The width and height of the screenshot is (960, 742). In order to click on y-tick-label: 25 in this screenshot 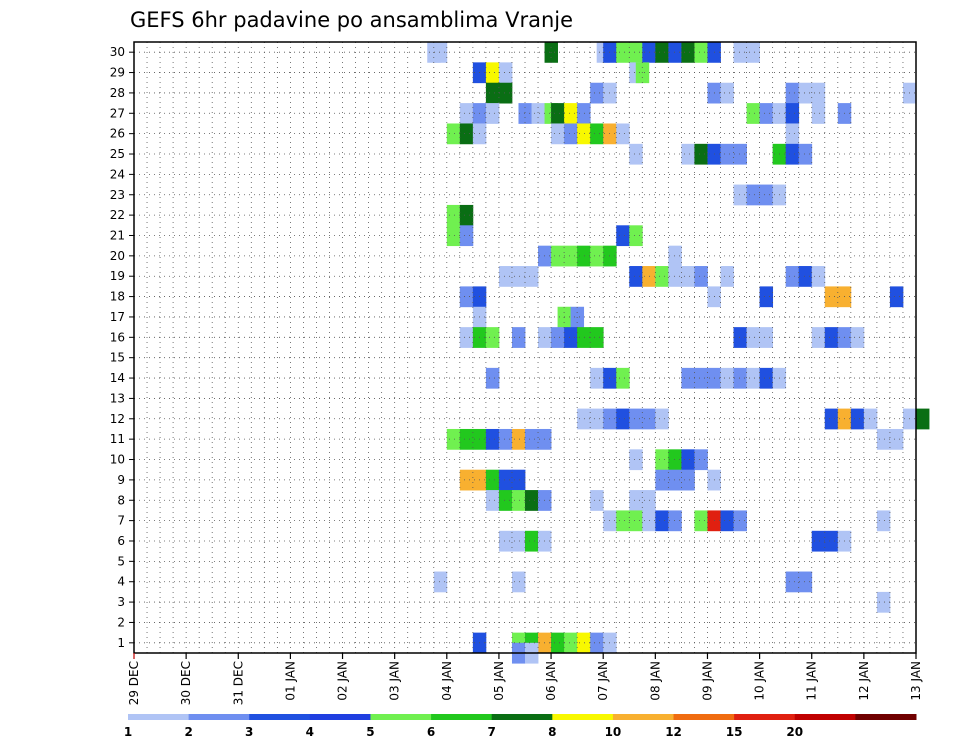, I will do `click(117, 154)`.